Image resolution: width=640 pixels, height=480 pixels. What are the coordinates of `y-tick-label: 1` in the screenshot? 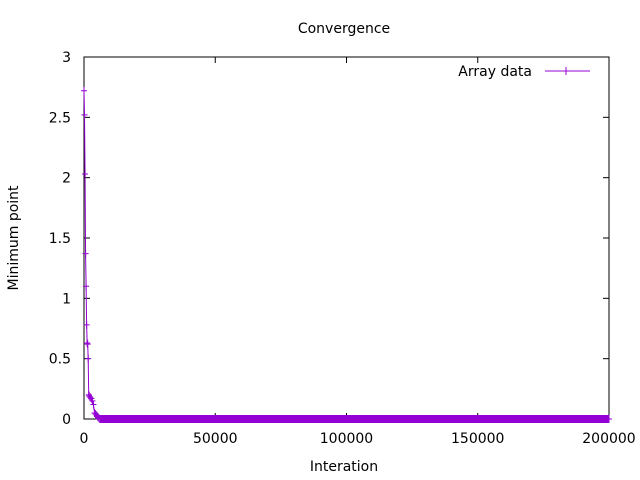 It's located at (66, 299).